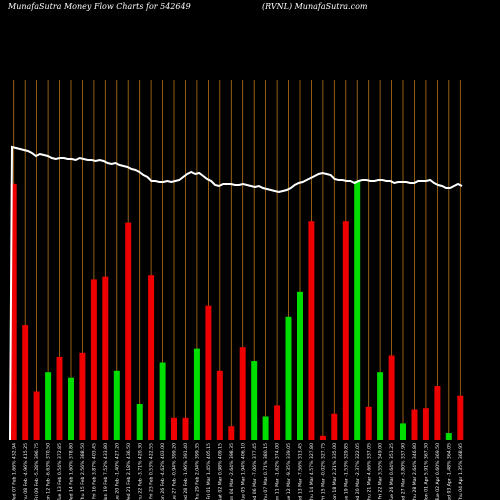  I want to click on x-tick-label: Wed 13 Mar -7.56% 313.45, so click(301, 471).